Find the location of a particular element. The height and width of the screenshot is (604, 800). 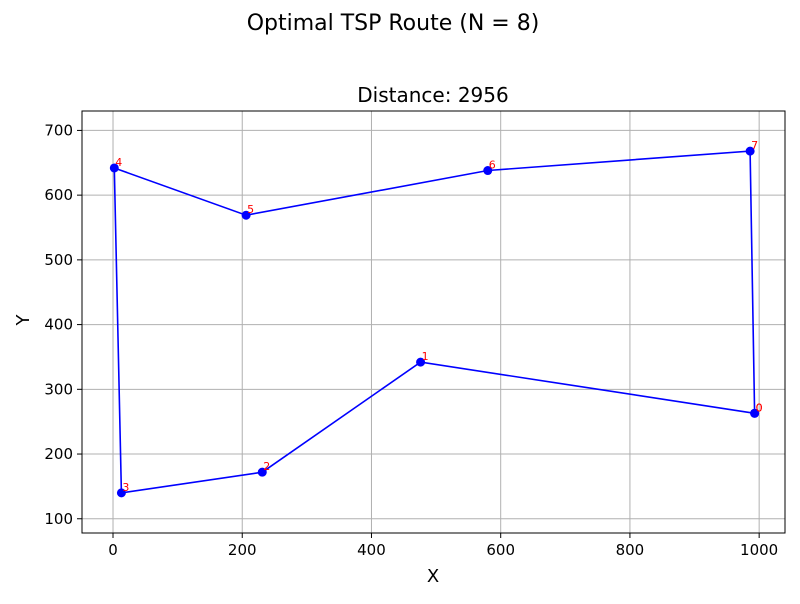

y-tick-label: 300 is located at coordinates (58, 389).